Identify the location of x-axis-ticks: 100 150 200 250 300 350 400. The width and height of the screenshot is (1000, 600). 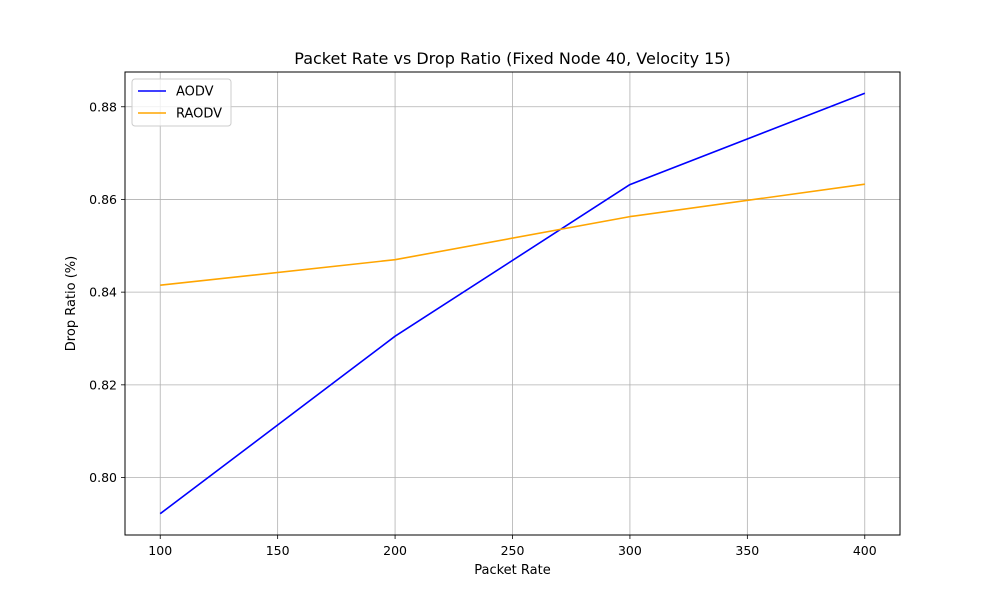
(512, 546).